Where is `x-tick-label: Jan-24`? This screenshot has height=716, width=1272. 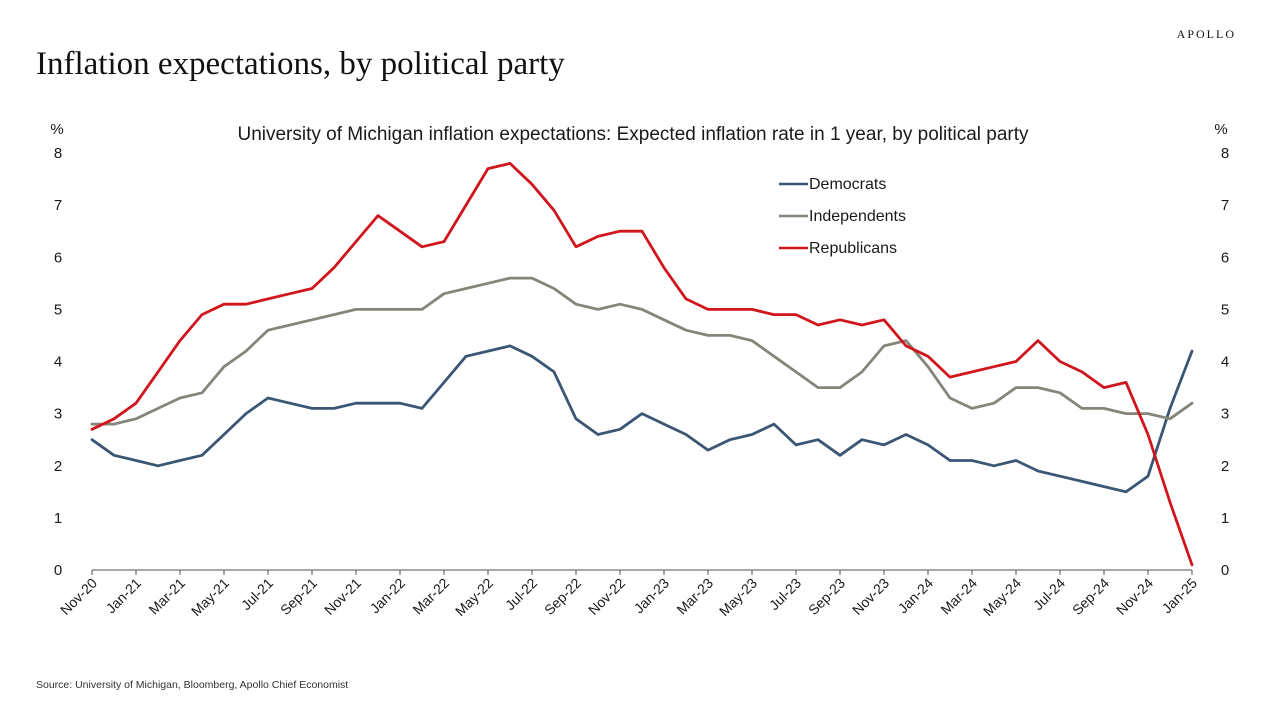
x-tick-label: Jan-24 is located at coordinates (916, 596).